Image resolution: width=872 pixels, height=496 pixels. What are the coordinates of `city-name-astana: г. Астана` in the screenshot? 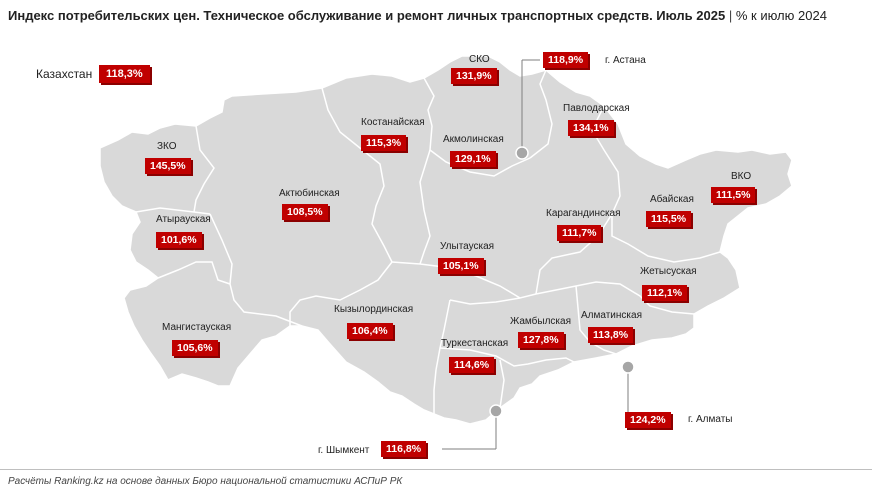 It's located at (625, 60).